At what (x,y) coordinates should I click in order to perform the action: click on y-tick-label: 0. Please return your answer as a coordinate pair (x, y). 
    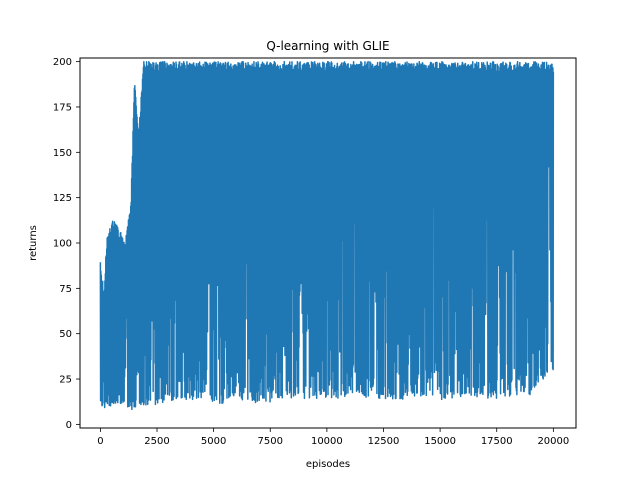
    Looking at the image, I should click on (69, 425).